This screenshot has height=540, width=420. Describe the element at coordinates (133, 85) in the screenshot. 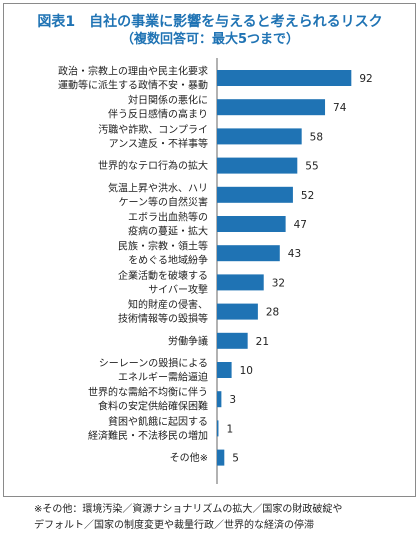

I see `category-label: 運動等に派生する政情不安・暴動` at that location.